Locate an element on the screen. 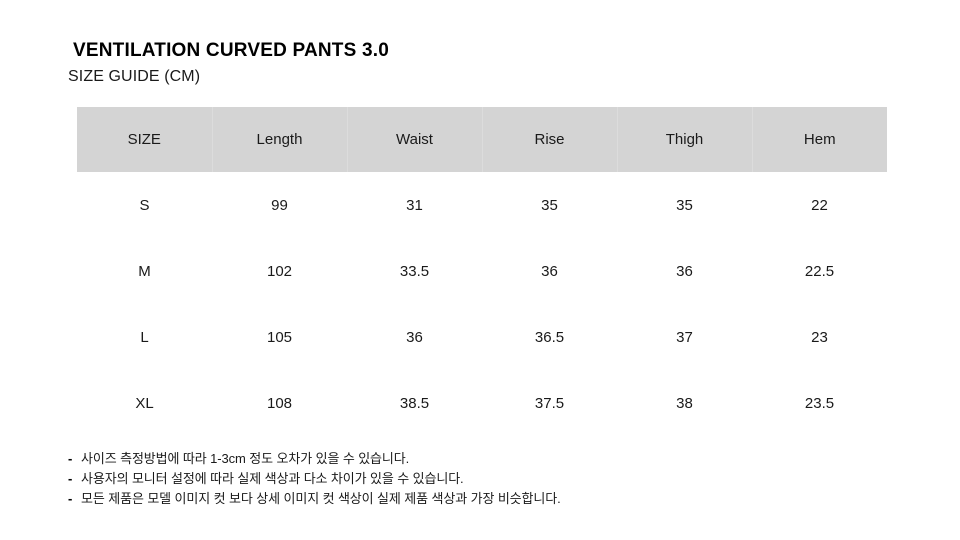 This screenshot has width=960, height=540. cell-rise: 36 is located at coordinates (549, 271).